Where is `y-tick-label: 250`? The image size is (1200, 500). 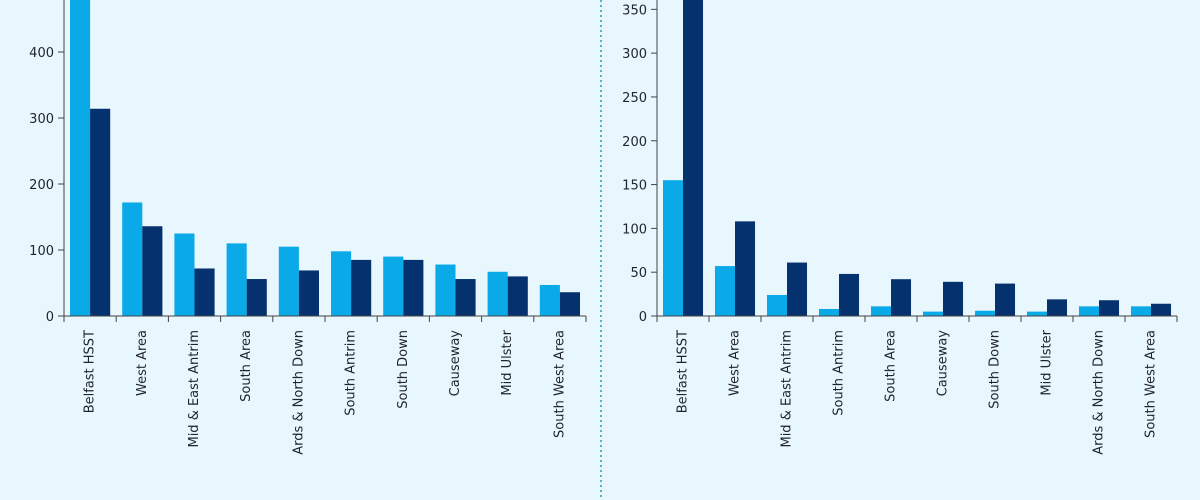
y-tick-label: 250 is located at coordinates (634, 98).